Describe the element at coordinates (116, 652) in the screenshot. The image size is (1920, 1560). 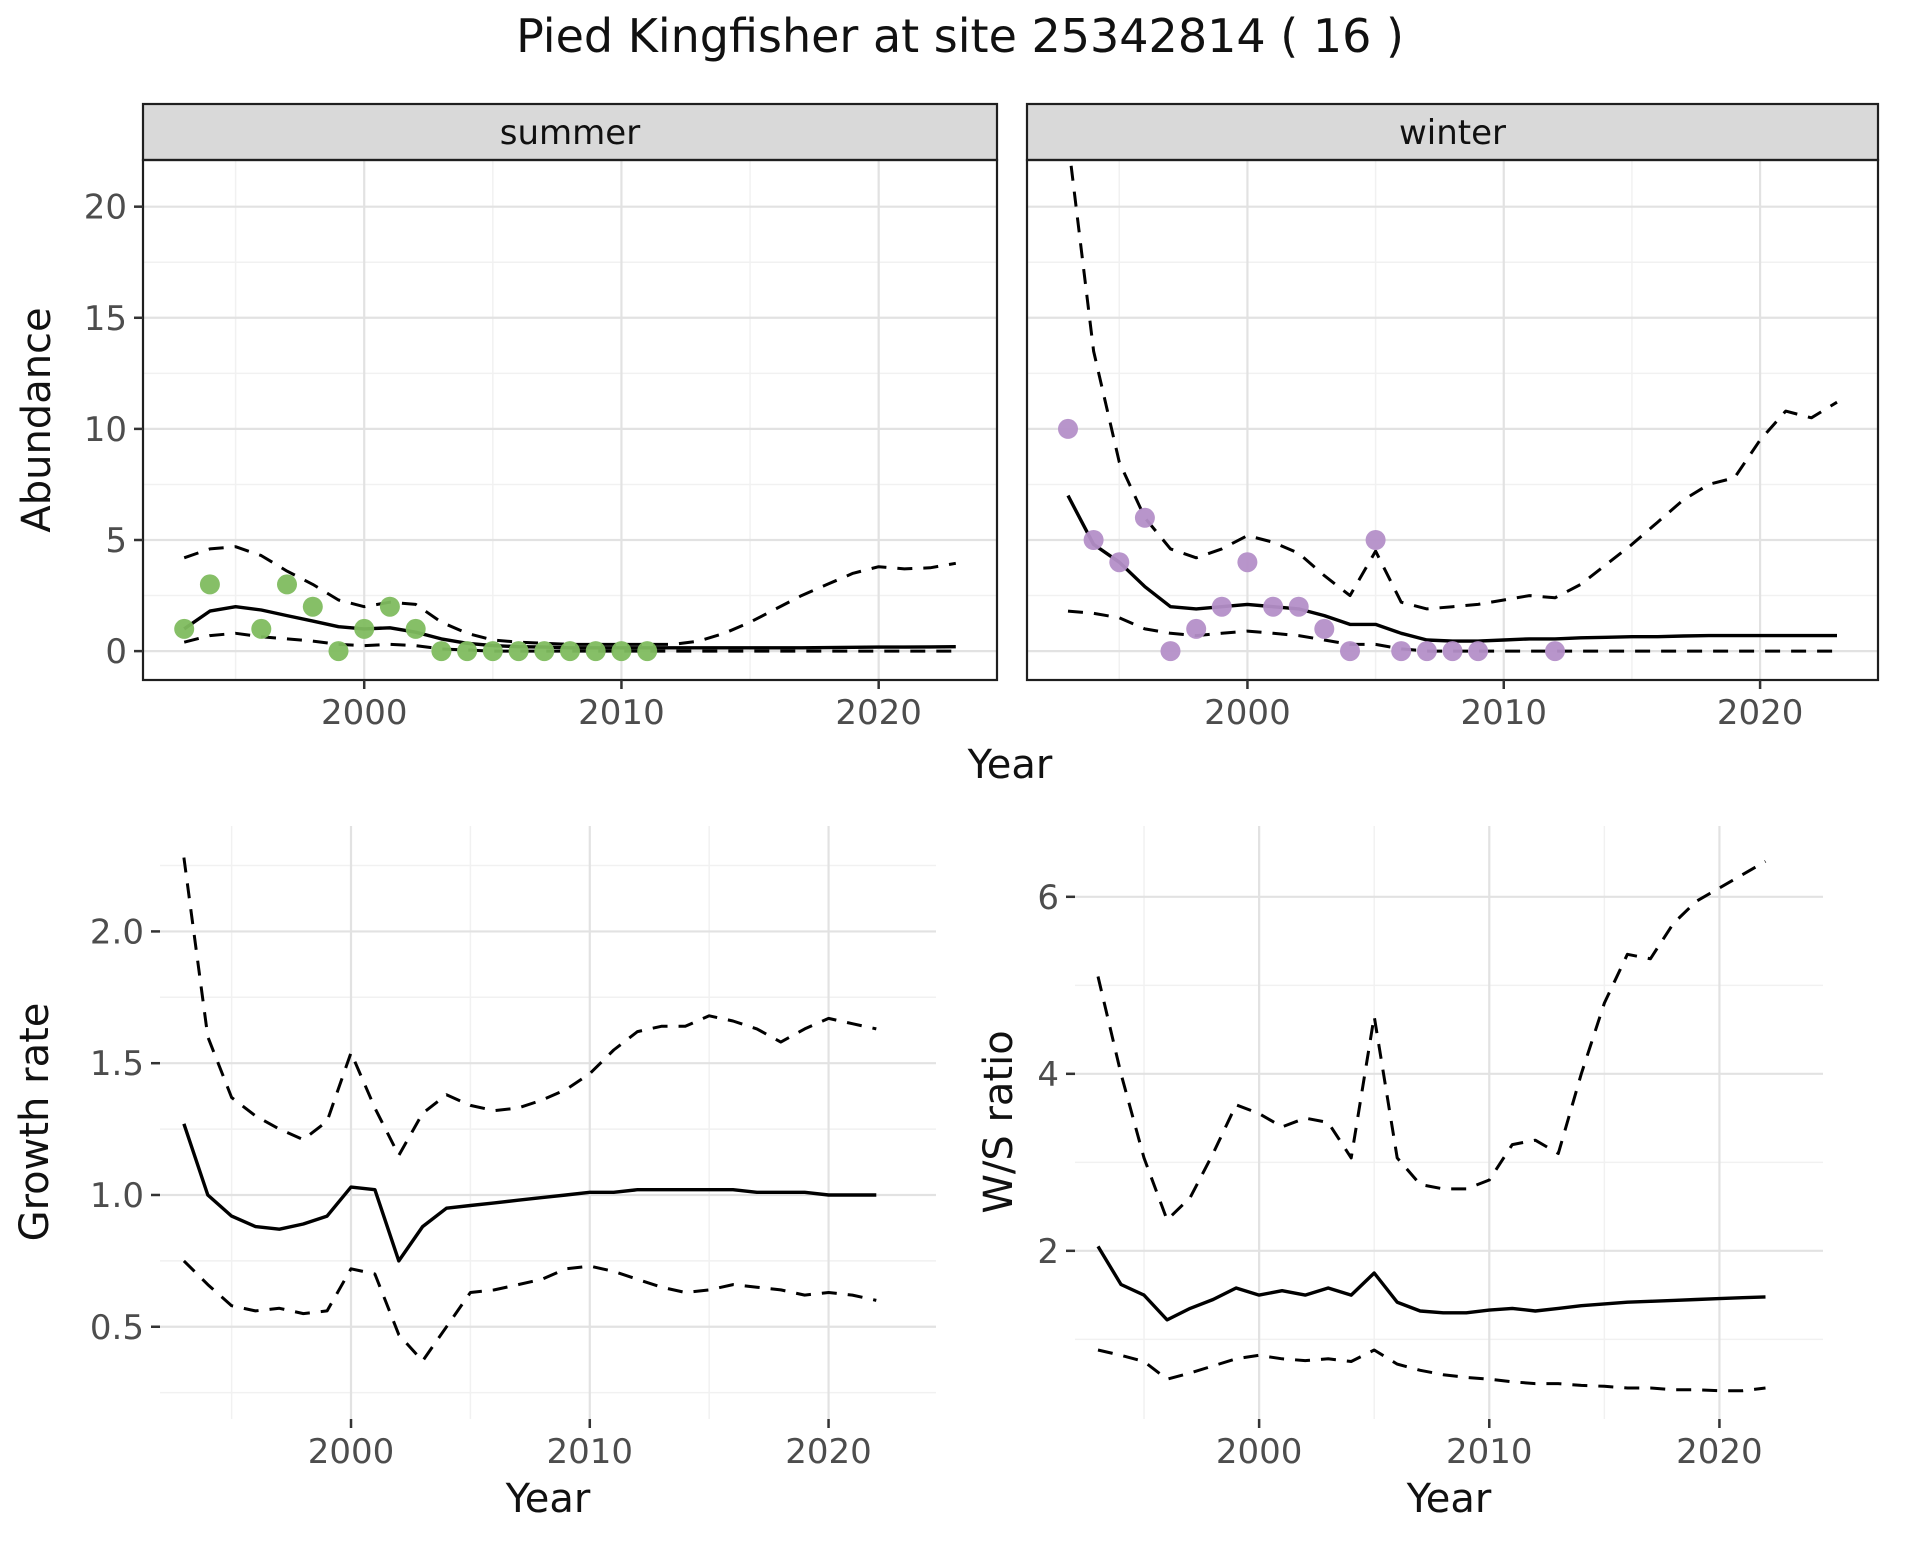
I see `y-tick-label: 0` at that location.